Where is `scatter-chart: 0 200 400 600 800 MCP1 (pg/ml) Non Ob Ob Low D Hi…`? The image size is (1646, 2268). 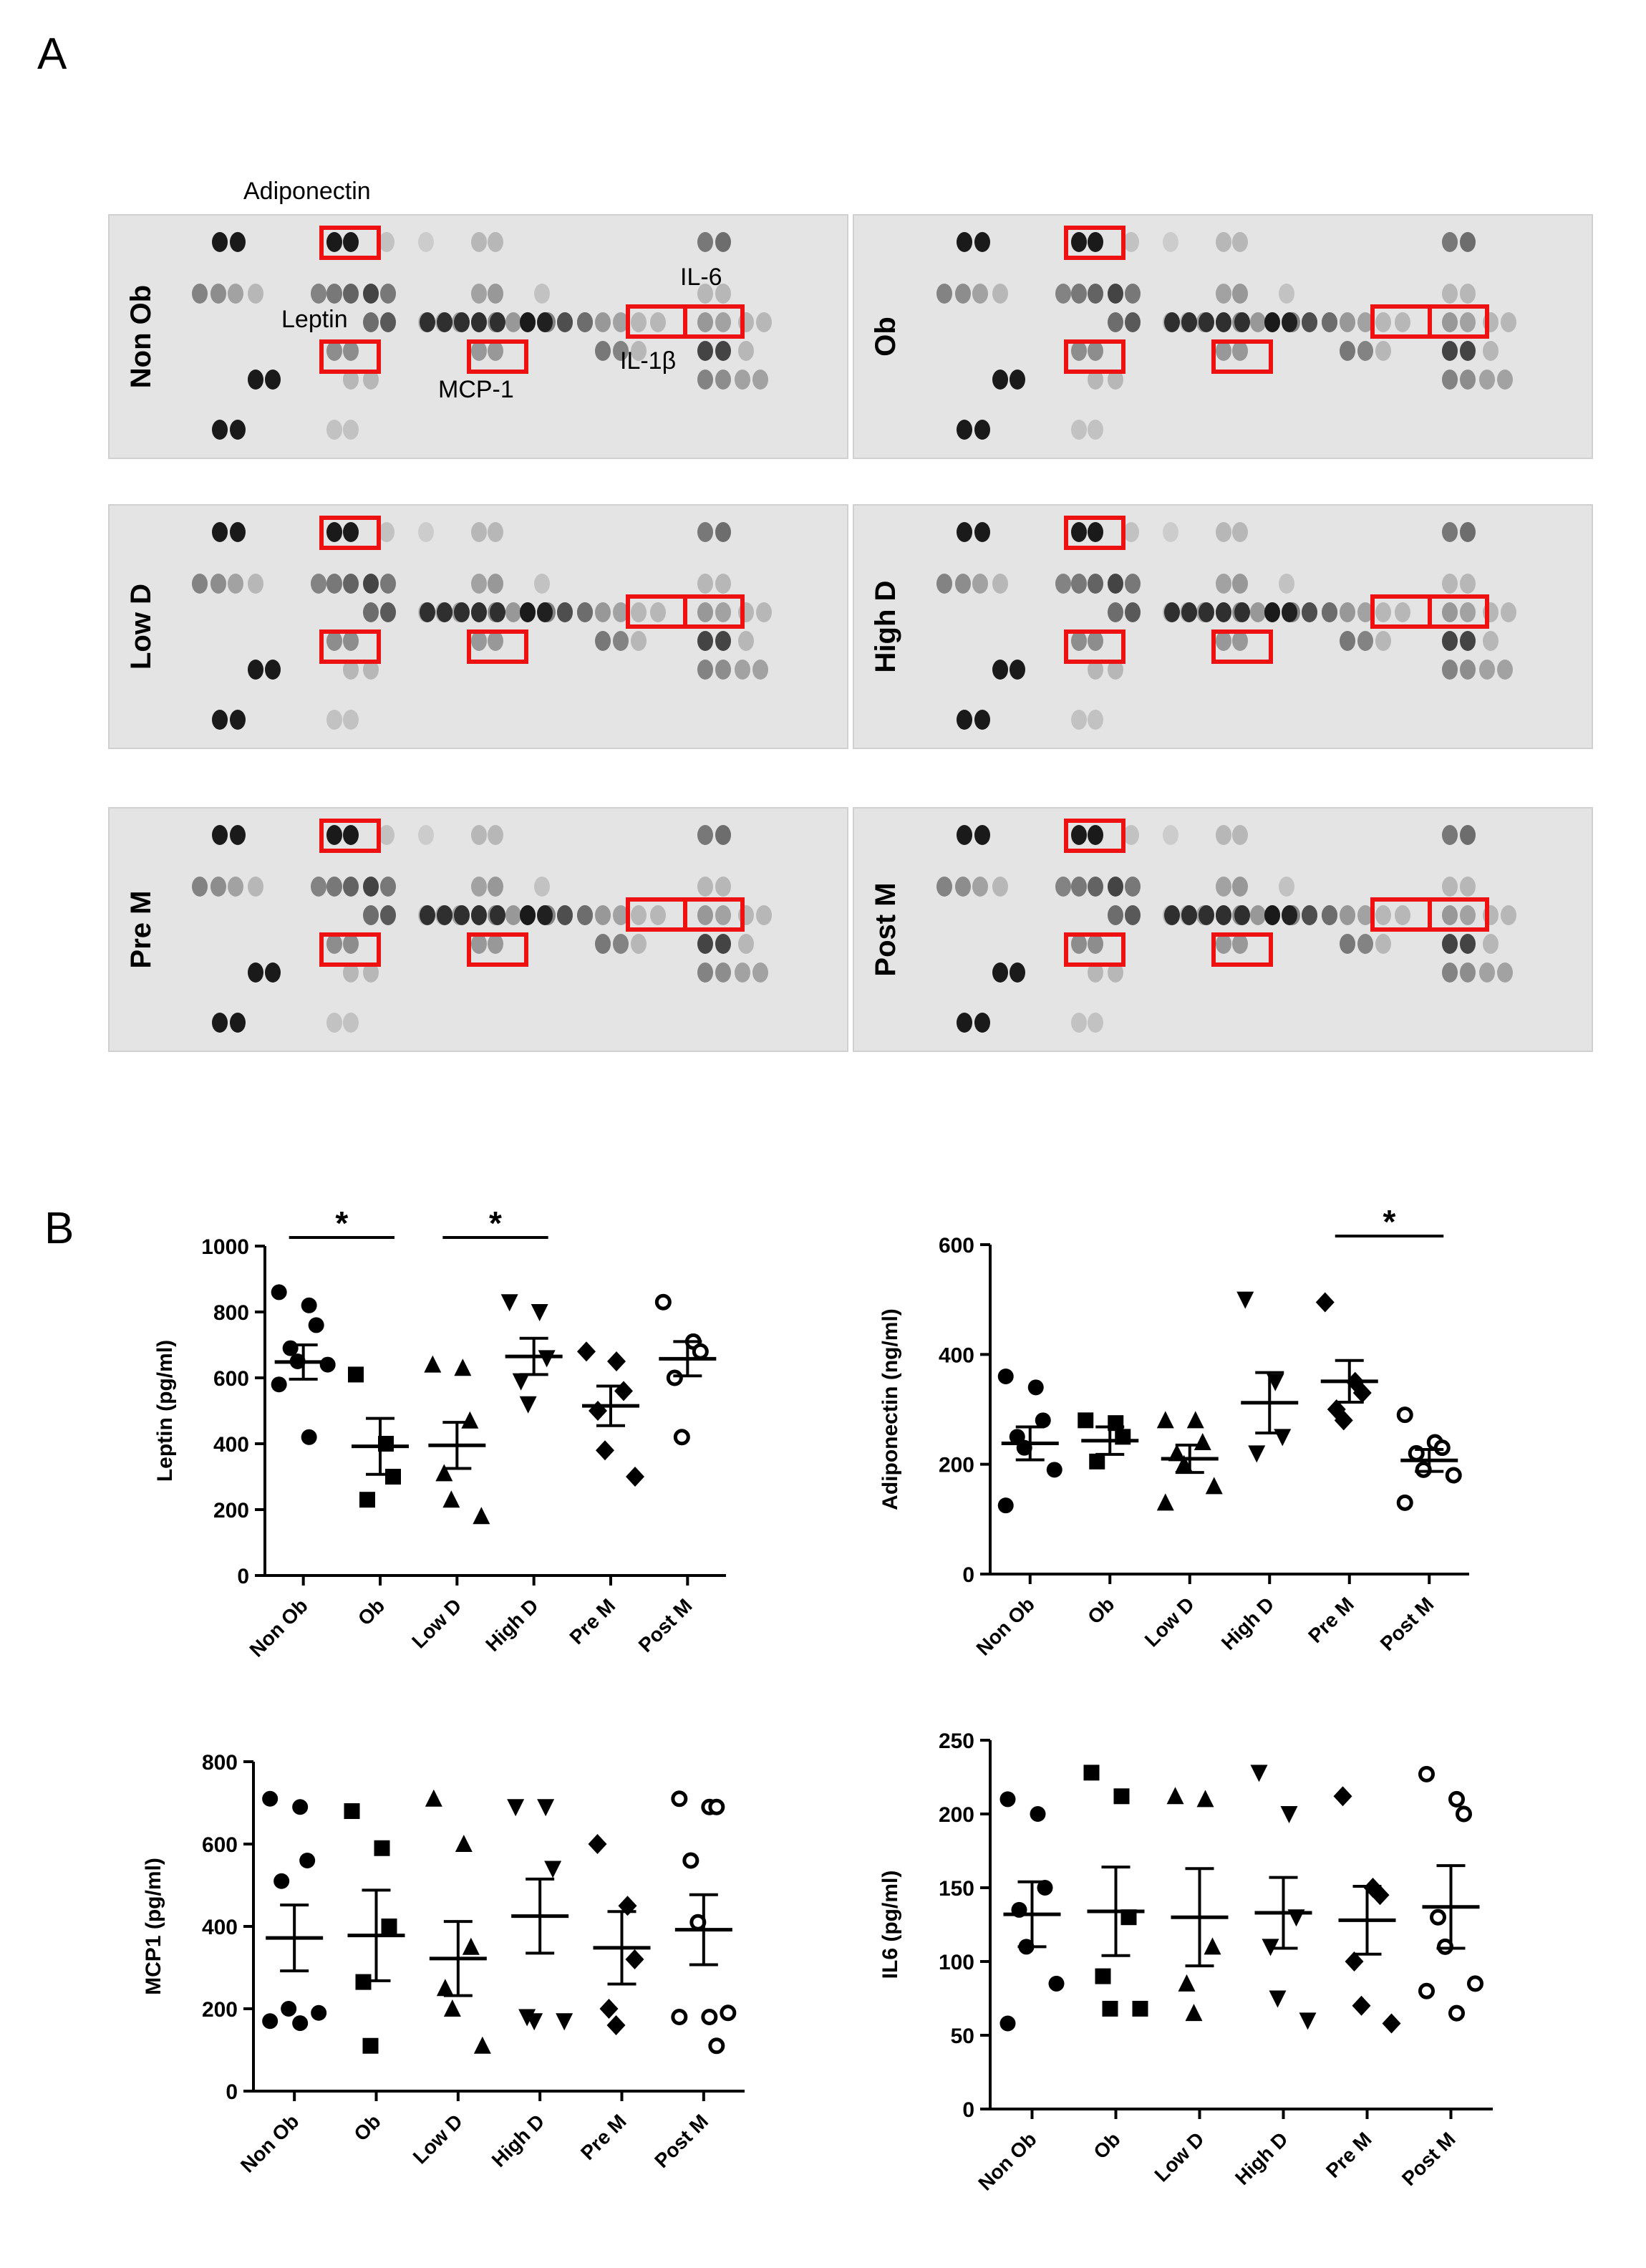
scatter-chart: 0 200 400 600 800 MCP1 (pg/ml) Non Ob Ob Low D Hi… is located at coordinates (444, 1964).